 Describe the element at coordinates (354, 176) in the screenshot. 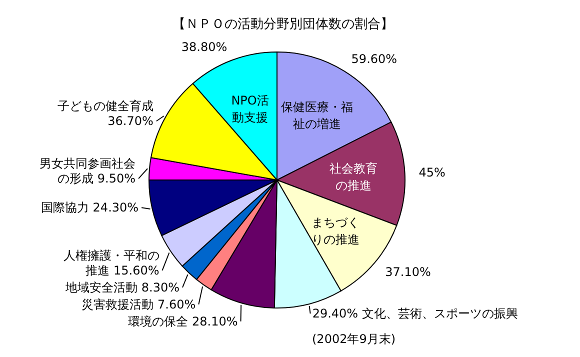

I see `slice-label: 社会教育の推進` at that location.